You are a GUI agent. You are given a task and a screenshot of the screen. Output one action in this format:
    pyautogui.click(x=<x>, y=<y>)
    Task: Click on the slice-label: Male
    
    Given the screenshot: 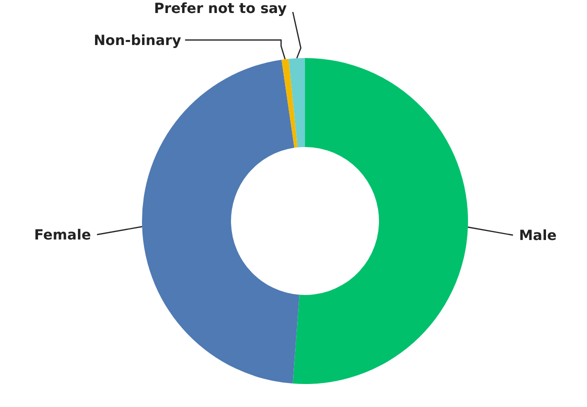 What is the action you would take?
    pyautogui.click(x=538, y=236)
    